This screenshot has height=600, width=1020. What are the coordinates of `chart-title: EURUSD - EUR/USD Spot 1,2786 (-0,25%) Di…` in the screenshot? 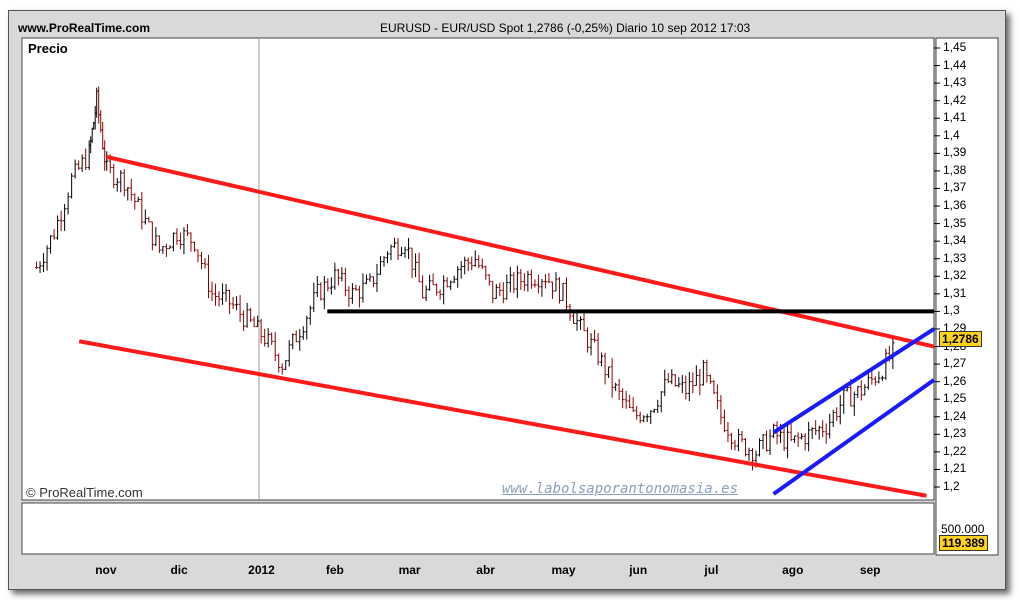 It's located at (565, 28).